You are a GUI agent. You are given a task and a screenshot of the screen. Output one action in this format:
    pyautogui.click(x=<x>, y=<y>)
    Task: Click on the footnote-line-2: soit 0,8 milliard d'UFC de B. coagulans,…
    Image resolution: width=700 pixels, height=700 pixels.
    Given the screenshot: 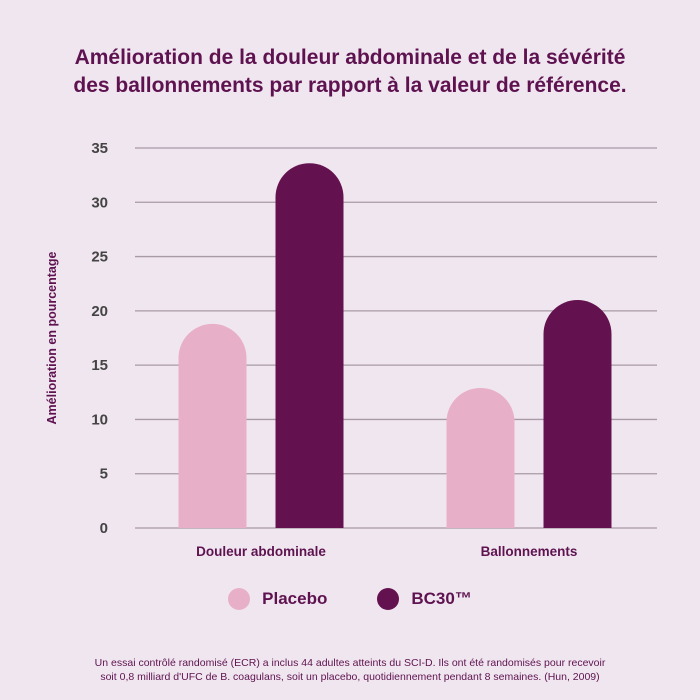 What is the action you would take?
    pyautogui.click(x=350, y=677)
    